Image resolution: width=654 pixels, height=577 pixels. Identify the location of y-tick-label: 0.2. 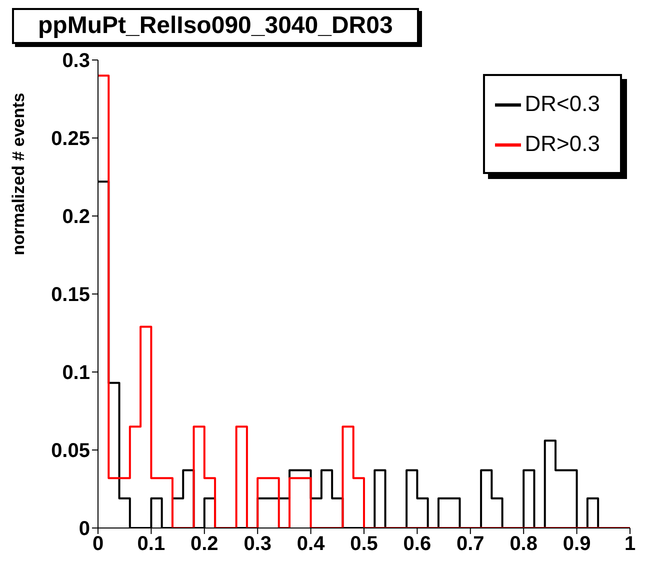
(76, 217).